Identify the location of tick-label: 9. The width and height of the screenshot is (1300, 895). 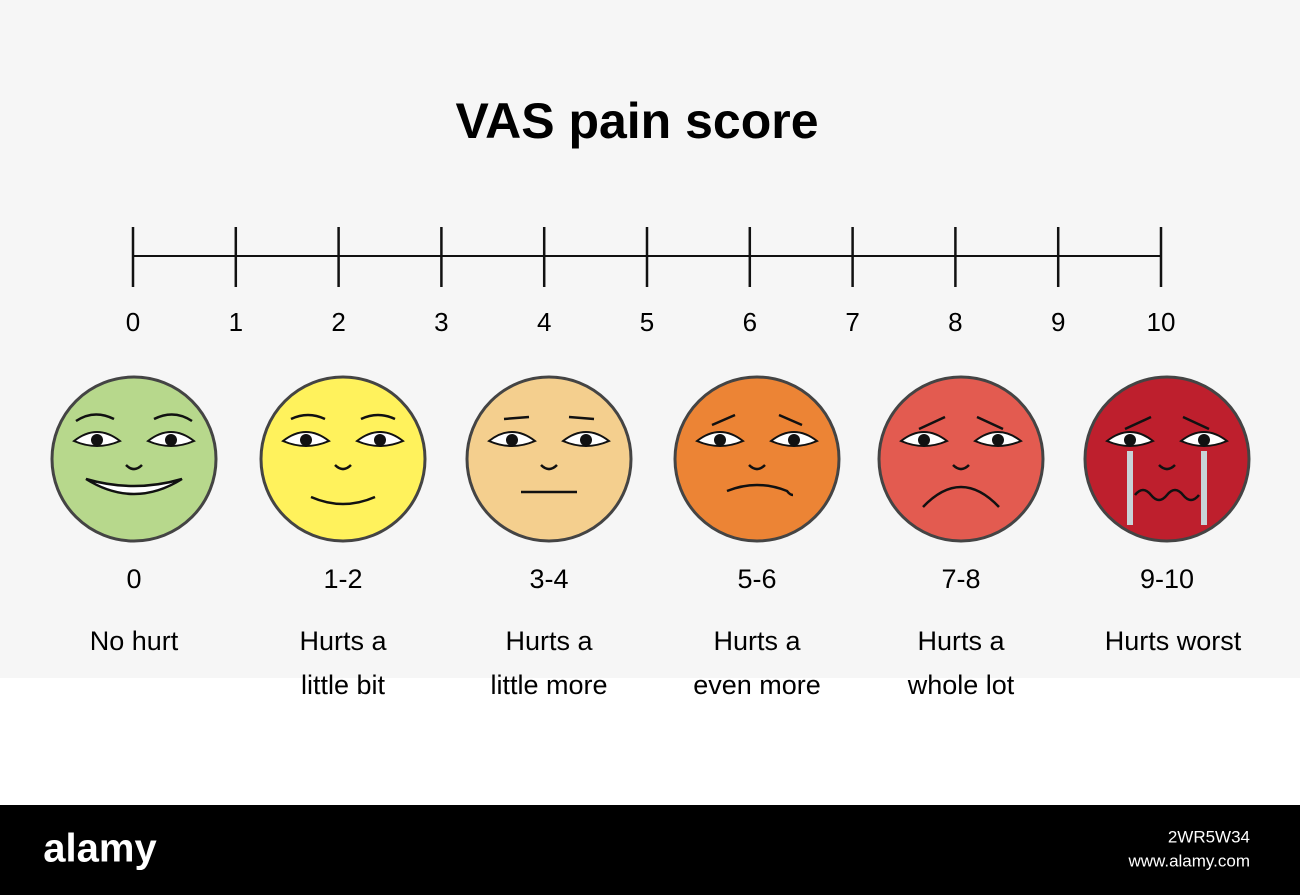
(1058, 322).